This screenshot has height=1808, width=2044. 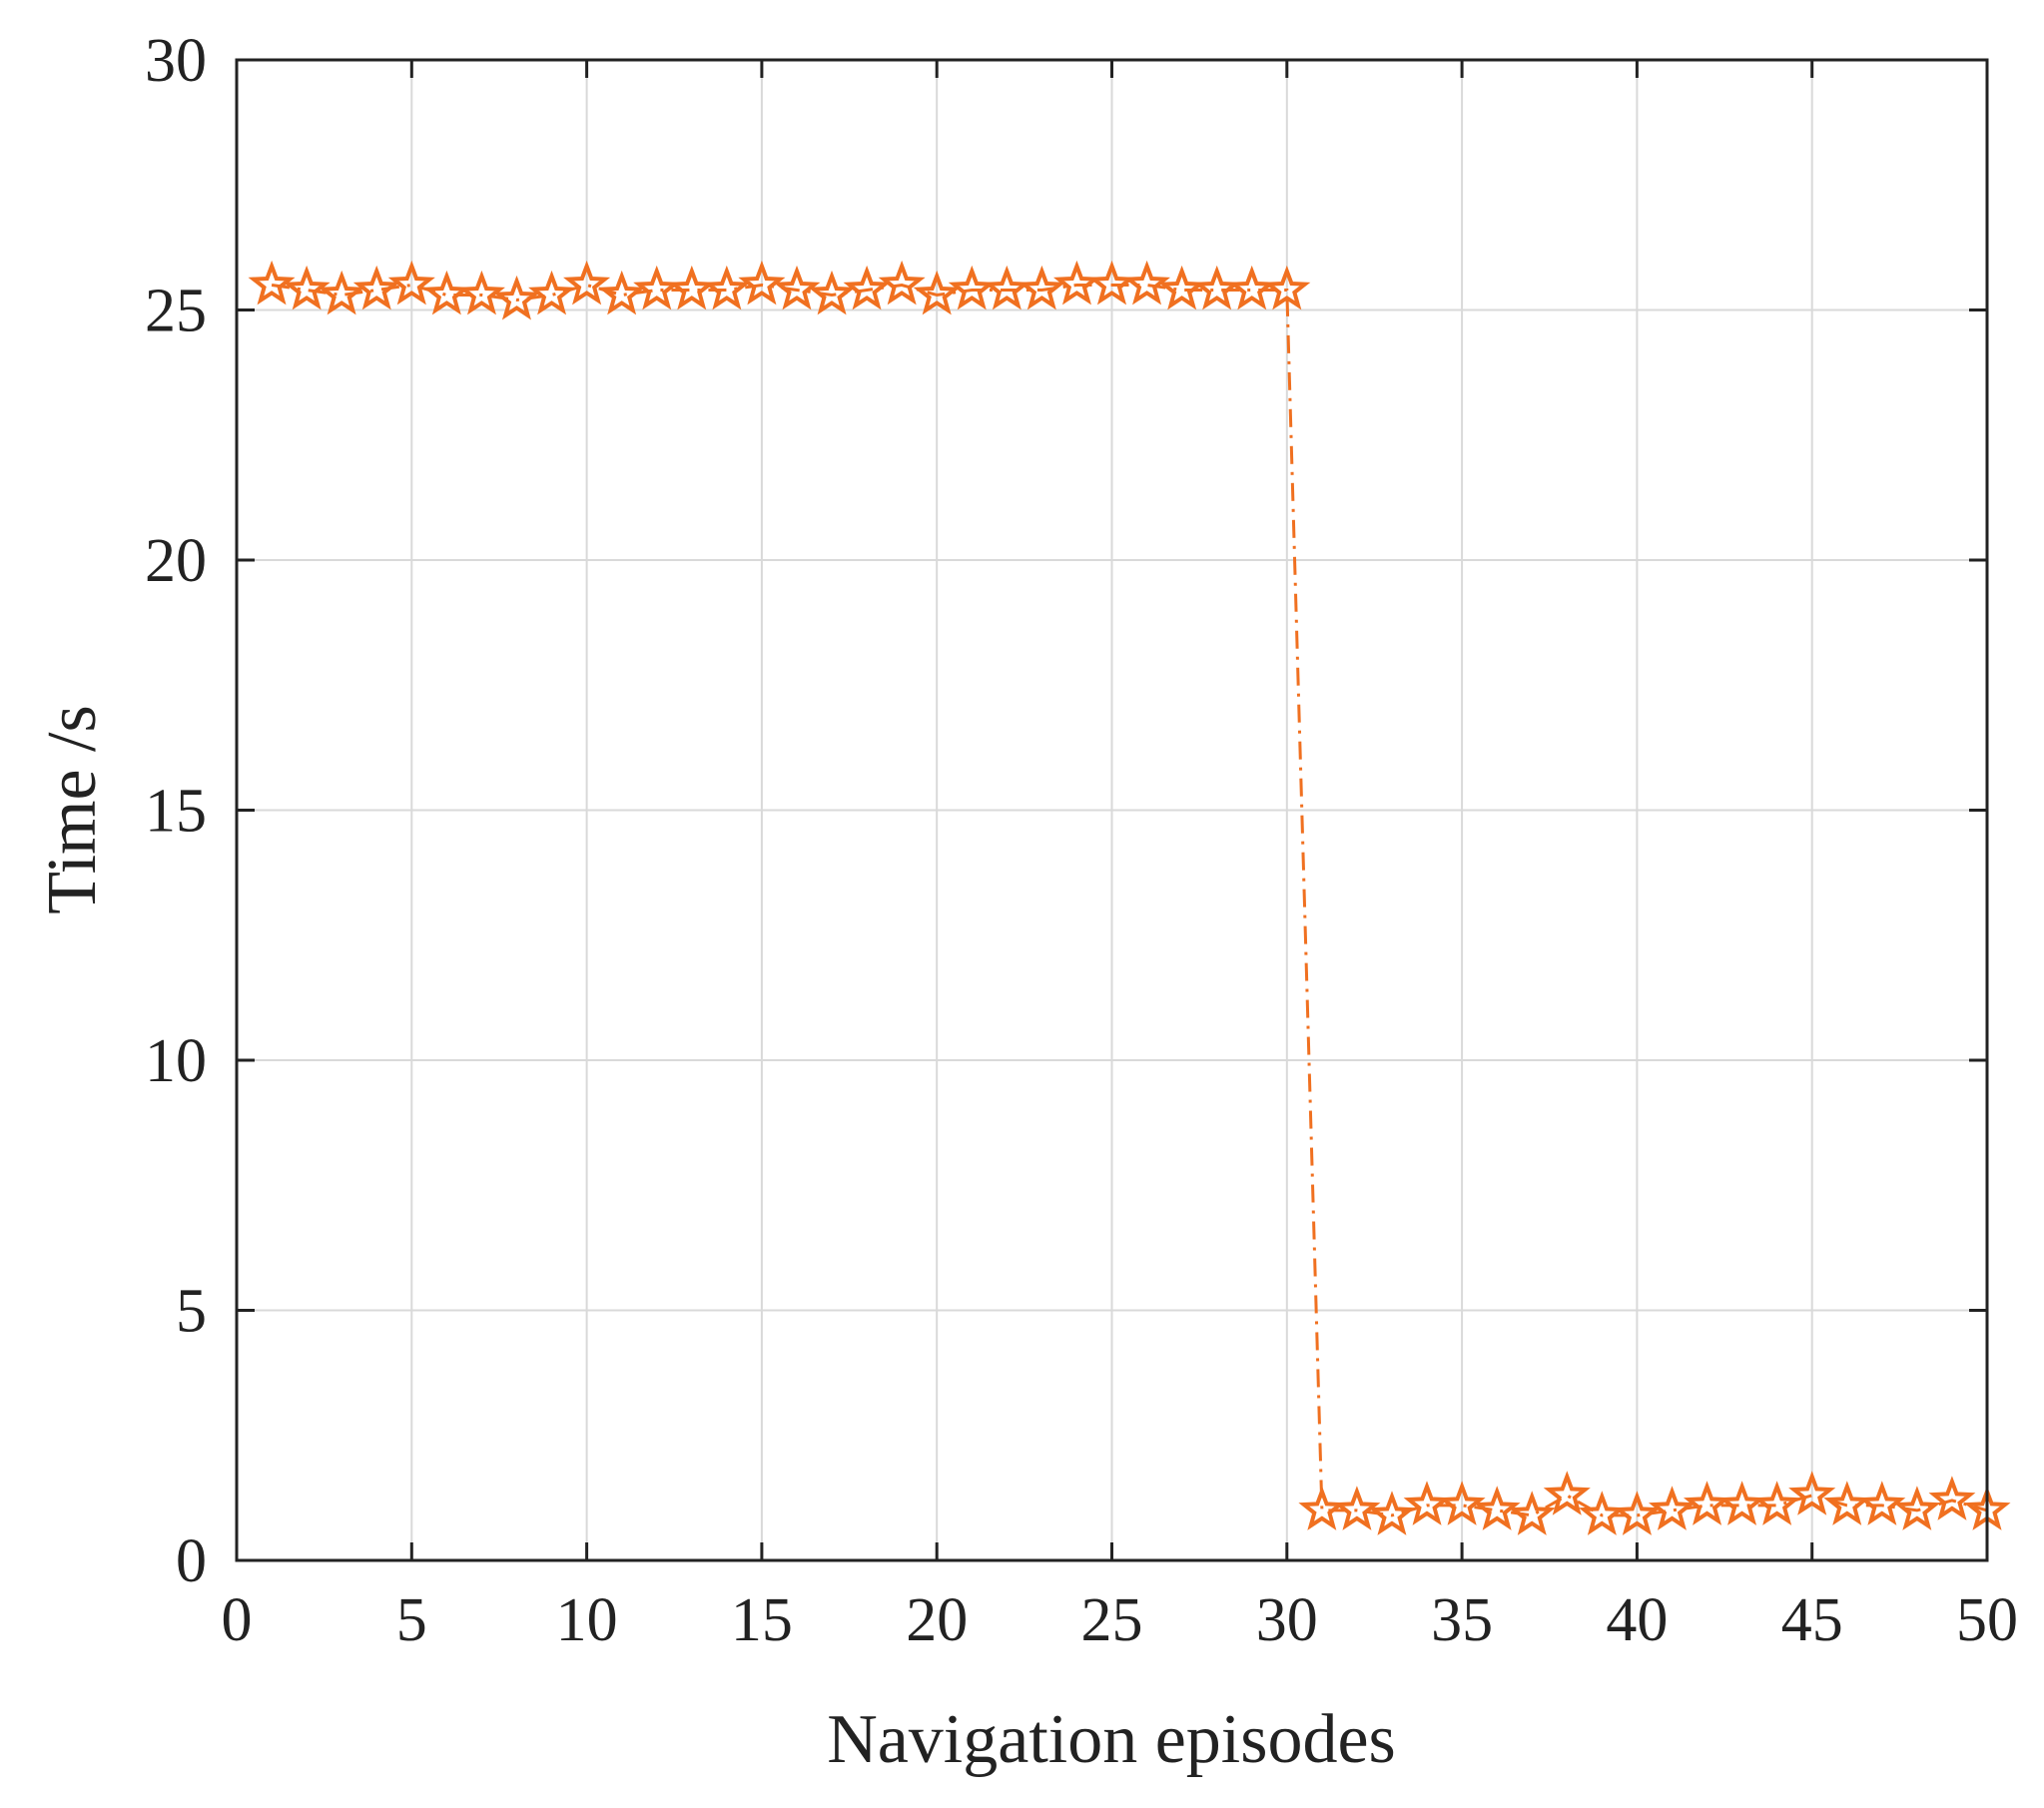 What do you see at coordinates (176, 561) in the screenshot?
I see `y-tick-label: 20` at bounding box center [176, 561].